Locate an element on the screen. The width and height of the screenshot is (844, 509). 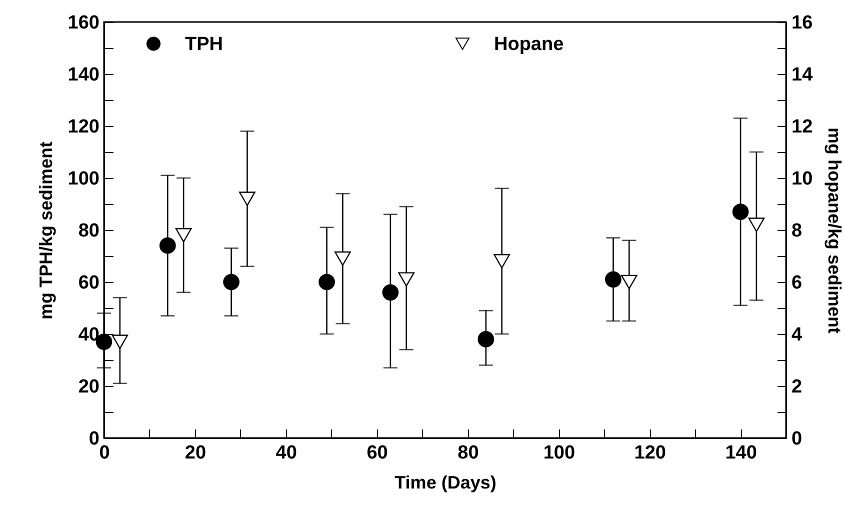
x-tick-label: 120 is located at coordinates (650, 453).